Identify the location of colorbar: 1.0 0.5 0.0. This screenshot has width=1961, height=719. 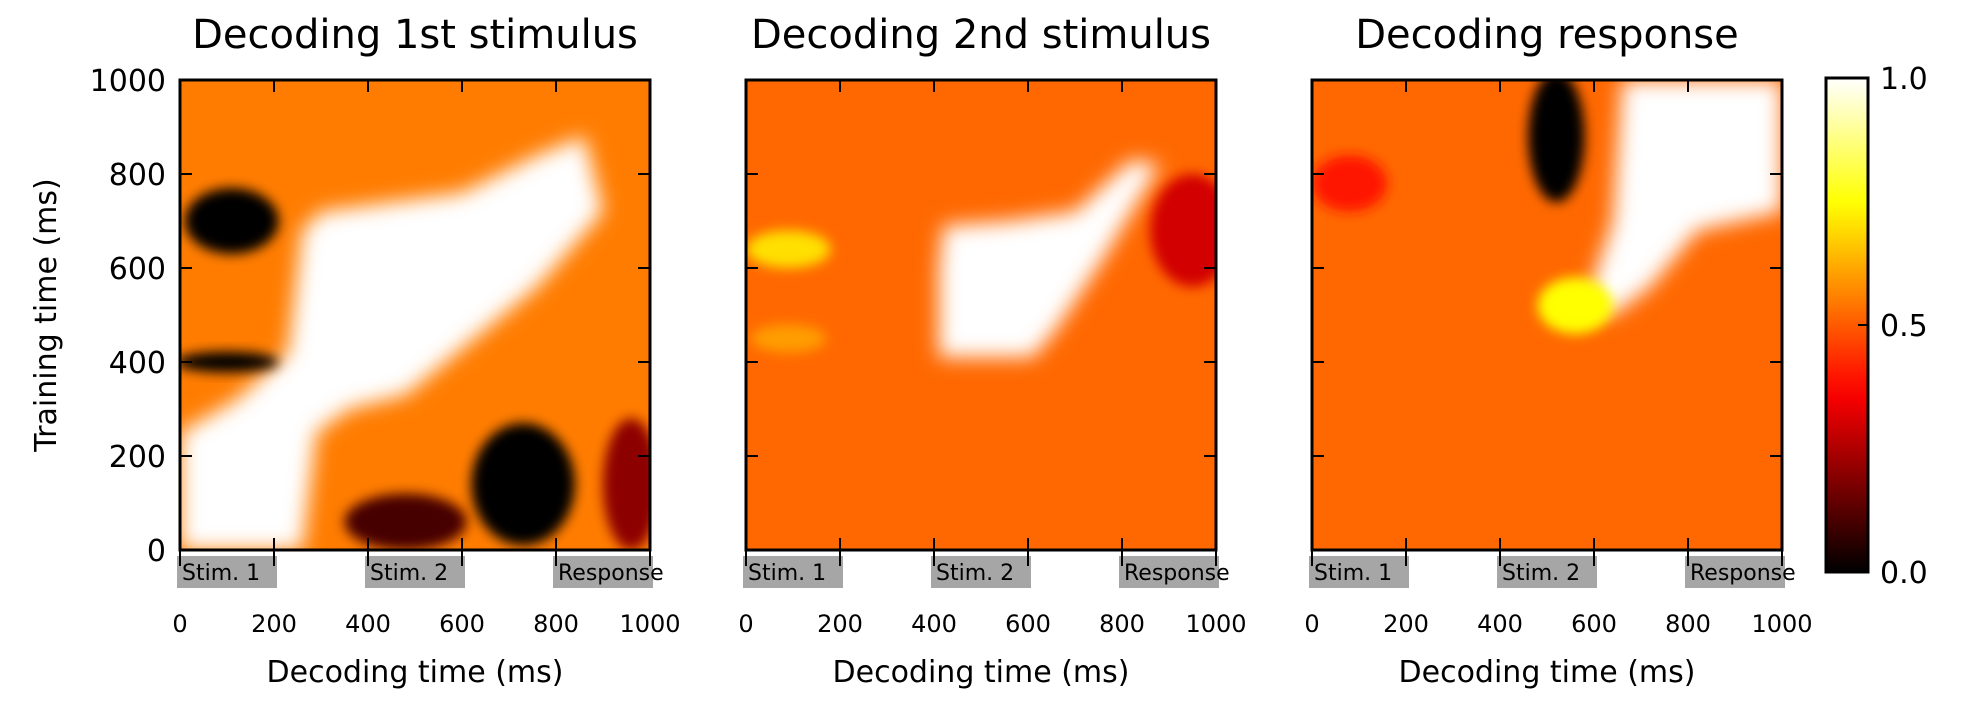
(1876, 326).